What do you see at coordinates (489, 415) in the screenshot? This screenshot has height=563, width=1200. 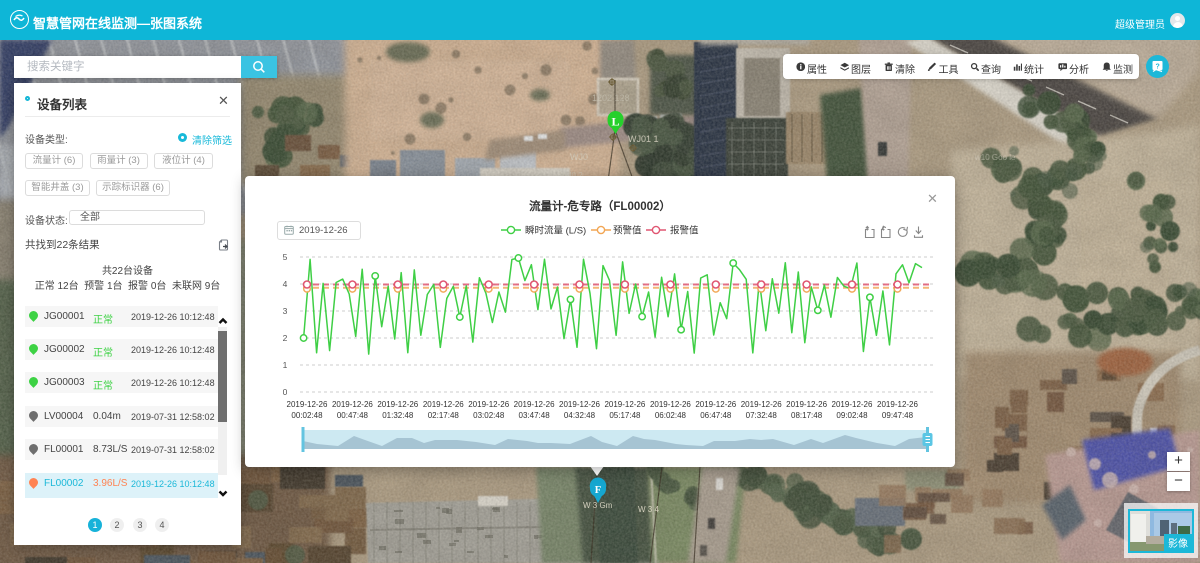 I see `svg-text: 03:02:48` at bounding box center [489, 415].